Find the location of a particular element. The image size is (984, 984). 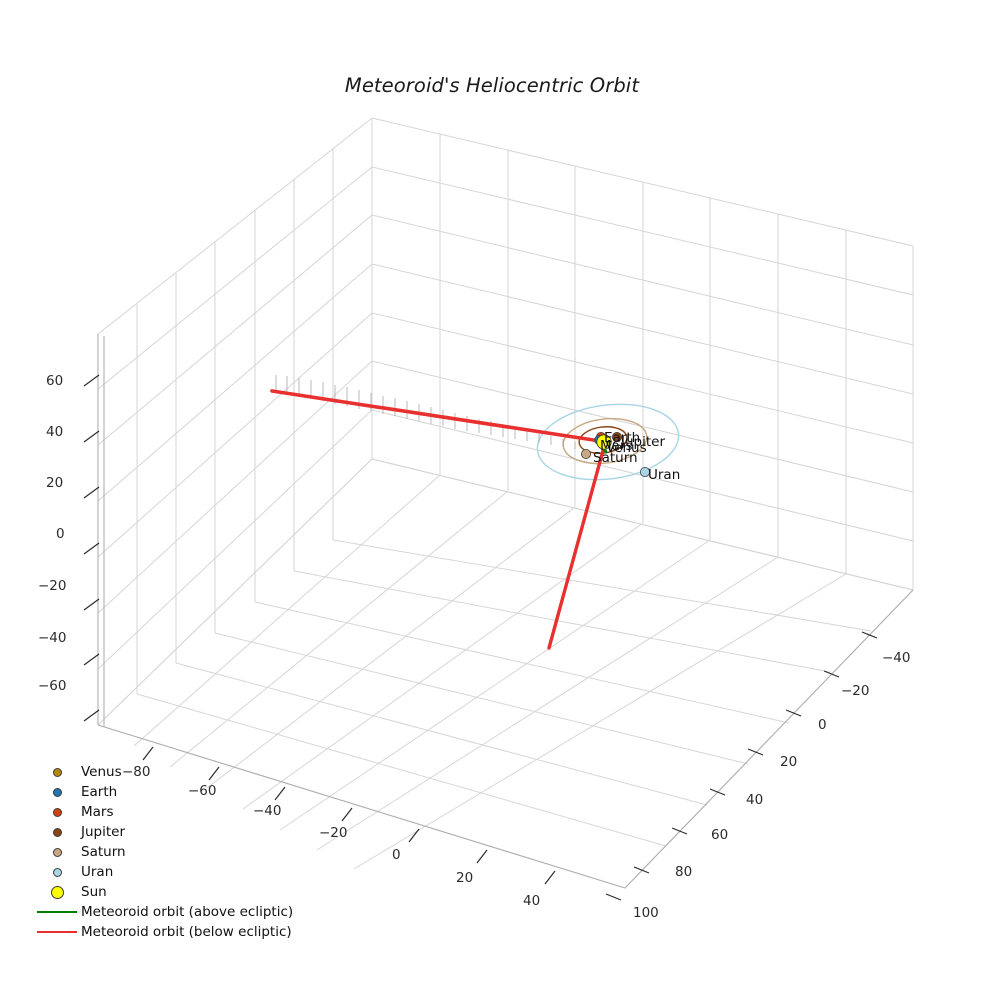

legend-item-sun: Sun is located at coordinates (161, 892).